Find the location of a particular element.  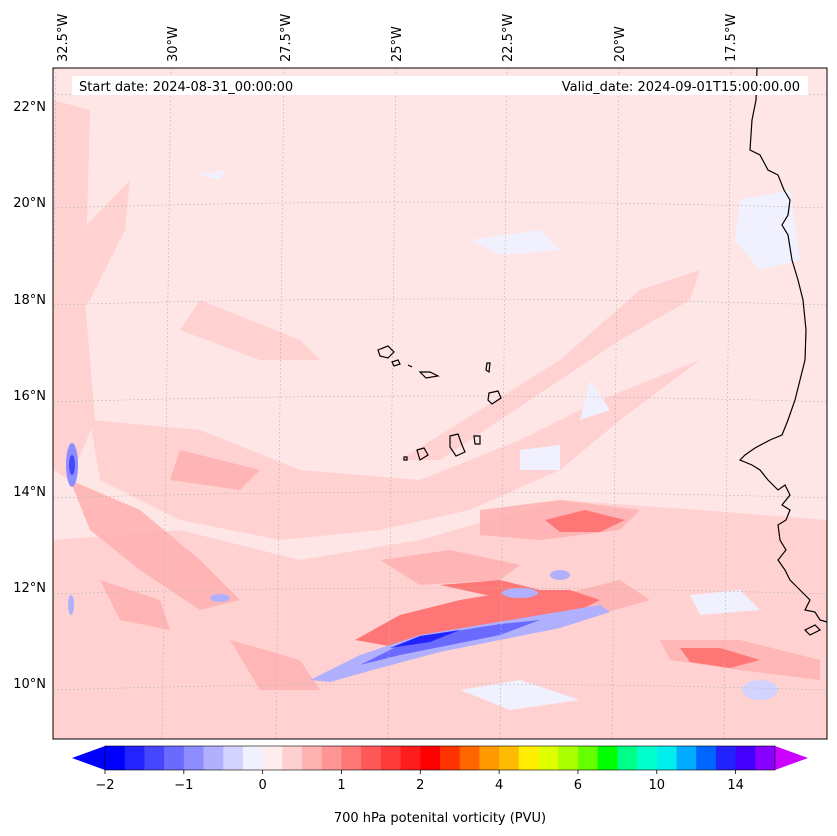

colorbar-tick-label: 2 is located at coordinates (420, 785).